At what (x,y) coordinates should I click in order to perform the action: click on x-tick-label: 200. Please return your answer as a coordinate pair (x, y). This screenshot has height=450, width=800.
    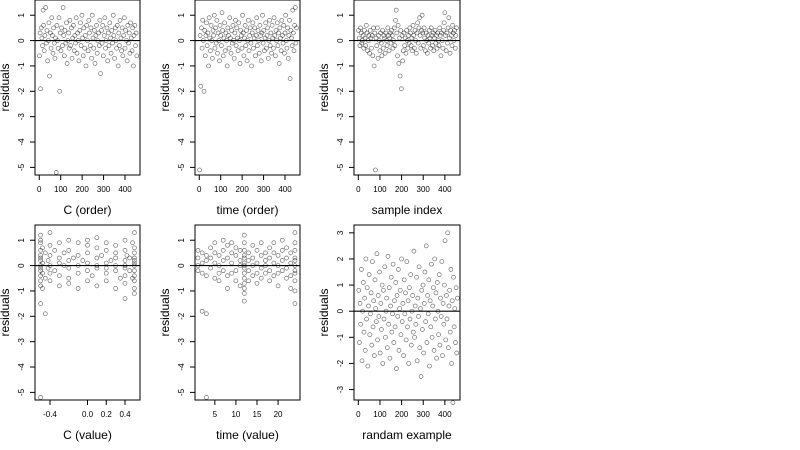
    Looking at the image, I should click on (402, 414).